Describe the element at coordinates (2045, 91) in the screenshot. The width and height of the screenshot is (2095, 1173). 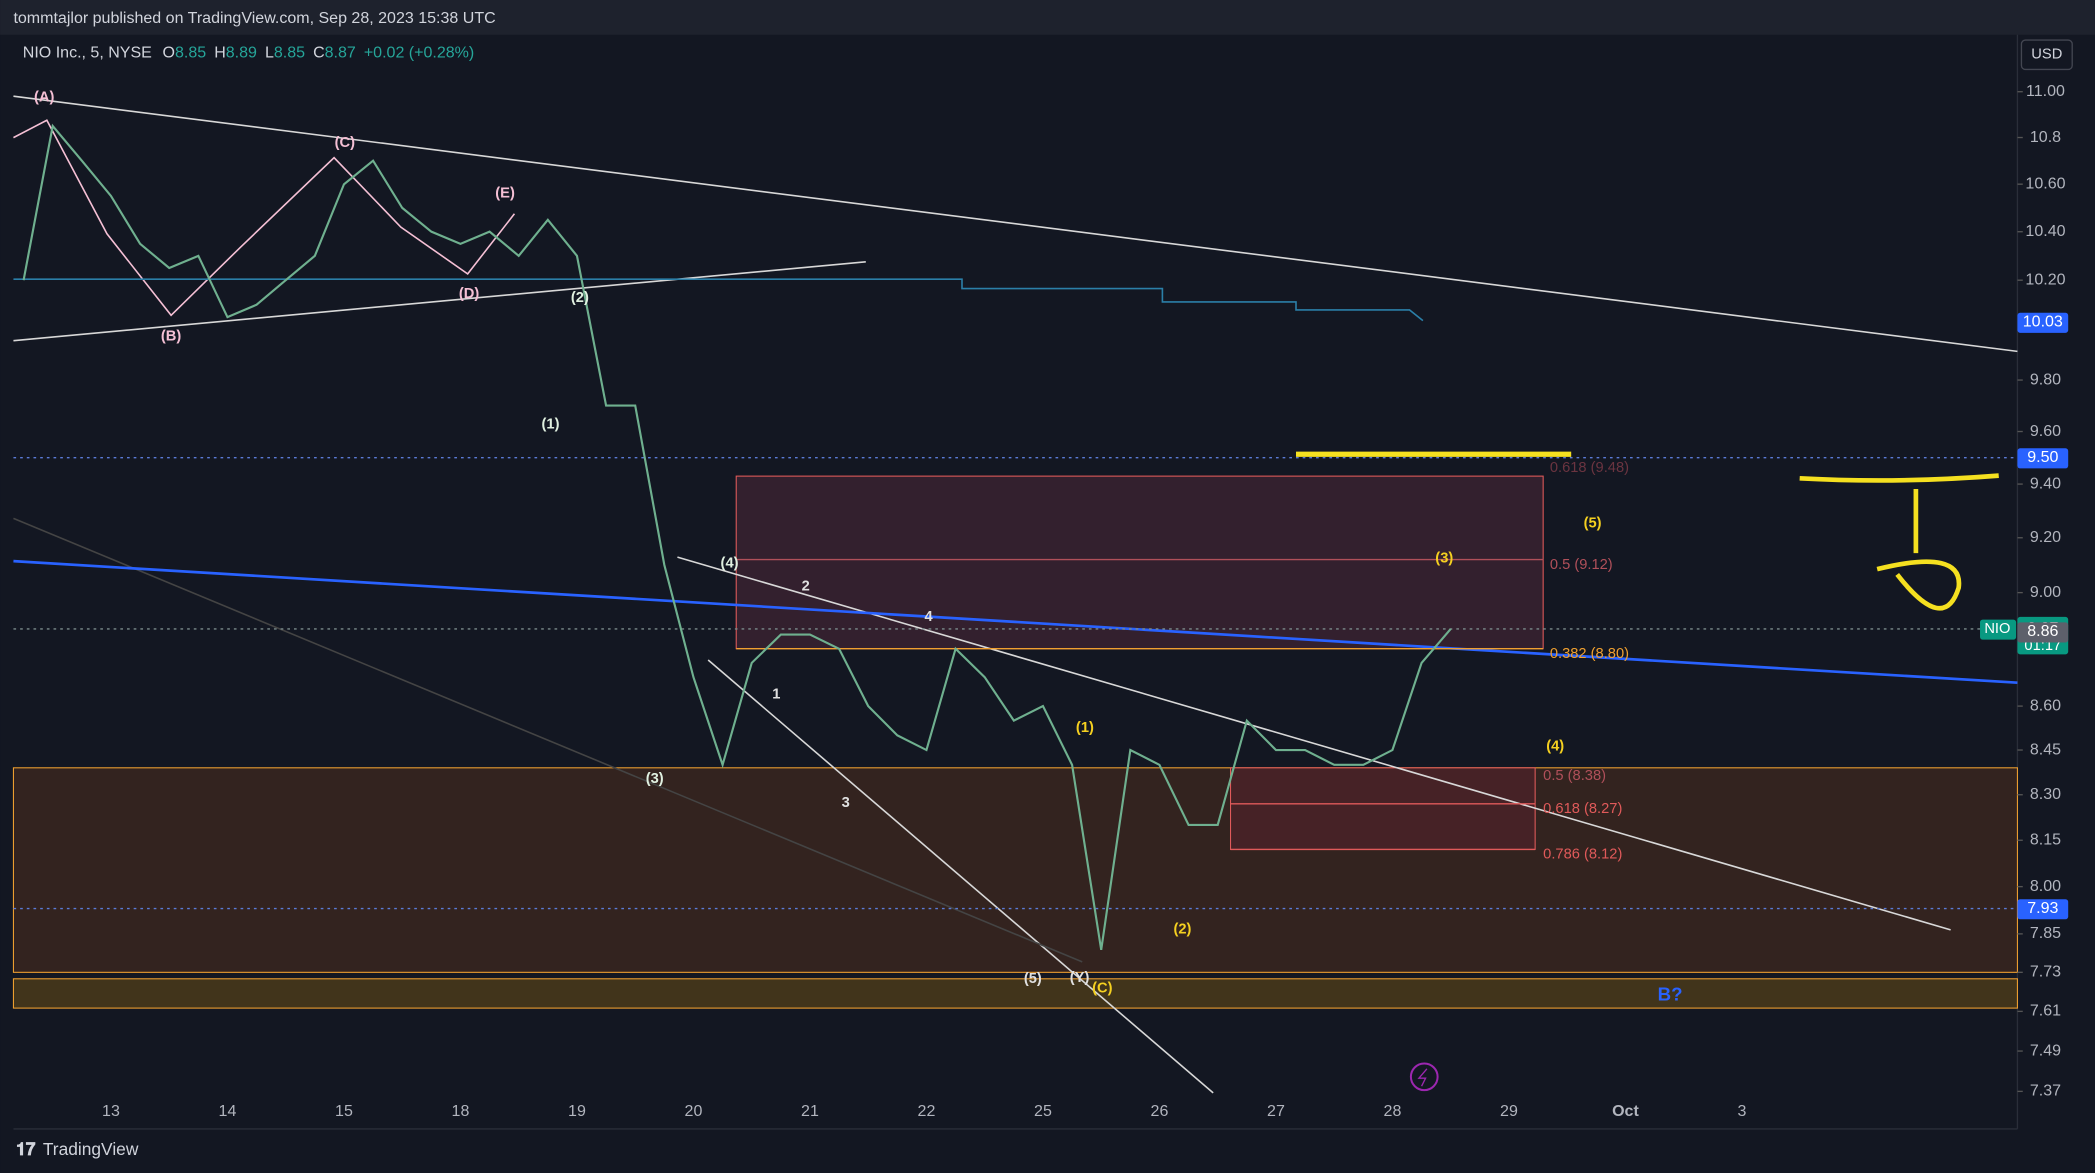
I see `y-tick-label: 11.00` at that location.